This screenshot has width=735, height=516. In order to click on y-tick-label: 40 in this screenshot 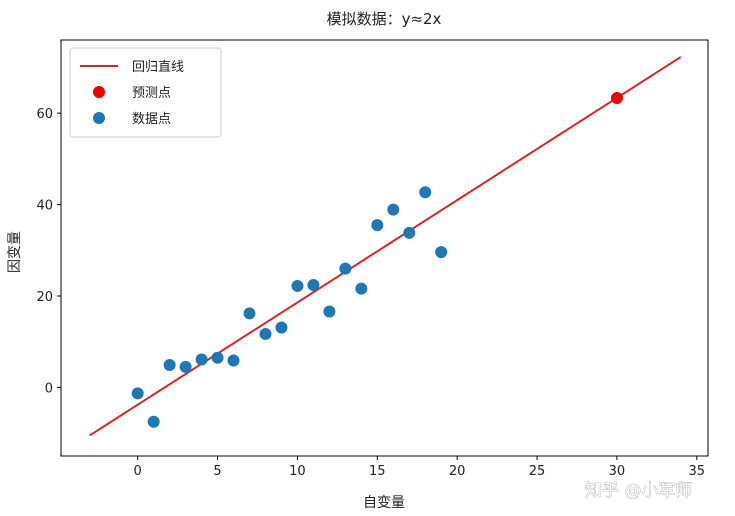, I will do `click(44, 206)`.